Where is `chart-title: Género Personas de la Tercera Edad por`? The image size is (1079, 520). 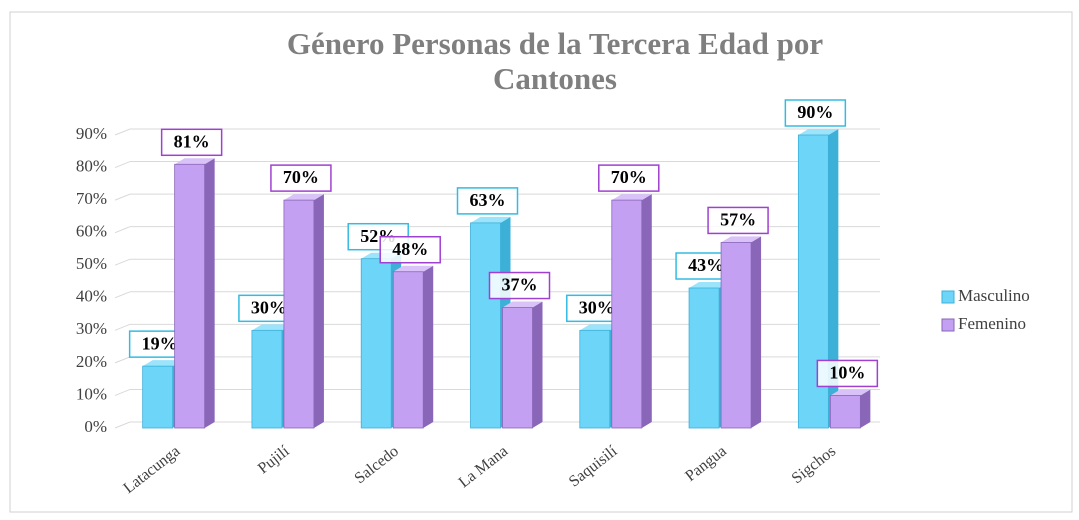
chart-title: Género Personas de la Tercera Edad por is located at coordinates (555, 43).